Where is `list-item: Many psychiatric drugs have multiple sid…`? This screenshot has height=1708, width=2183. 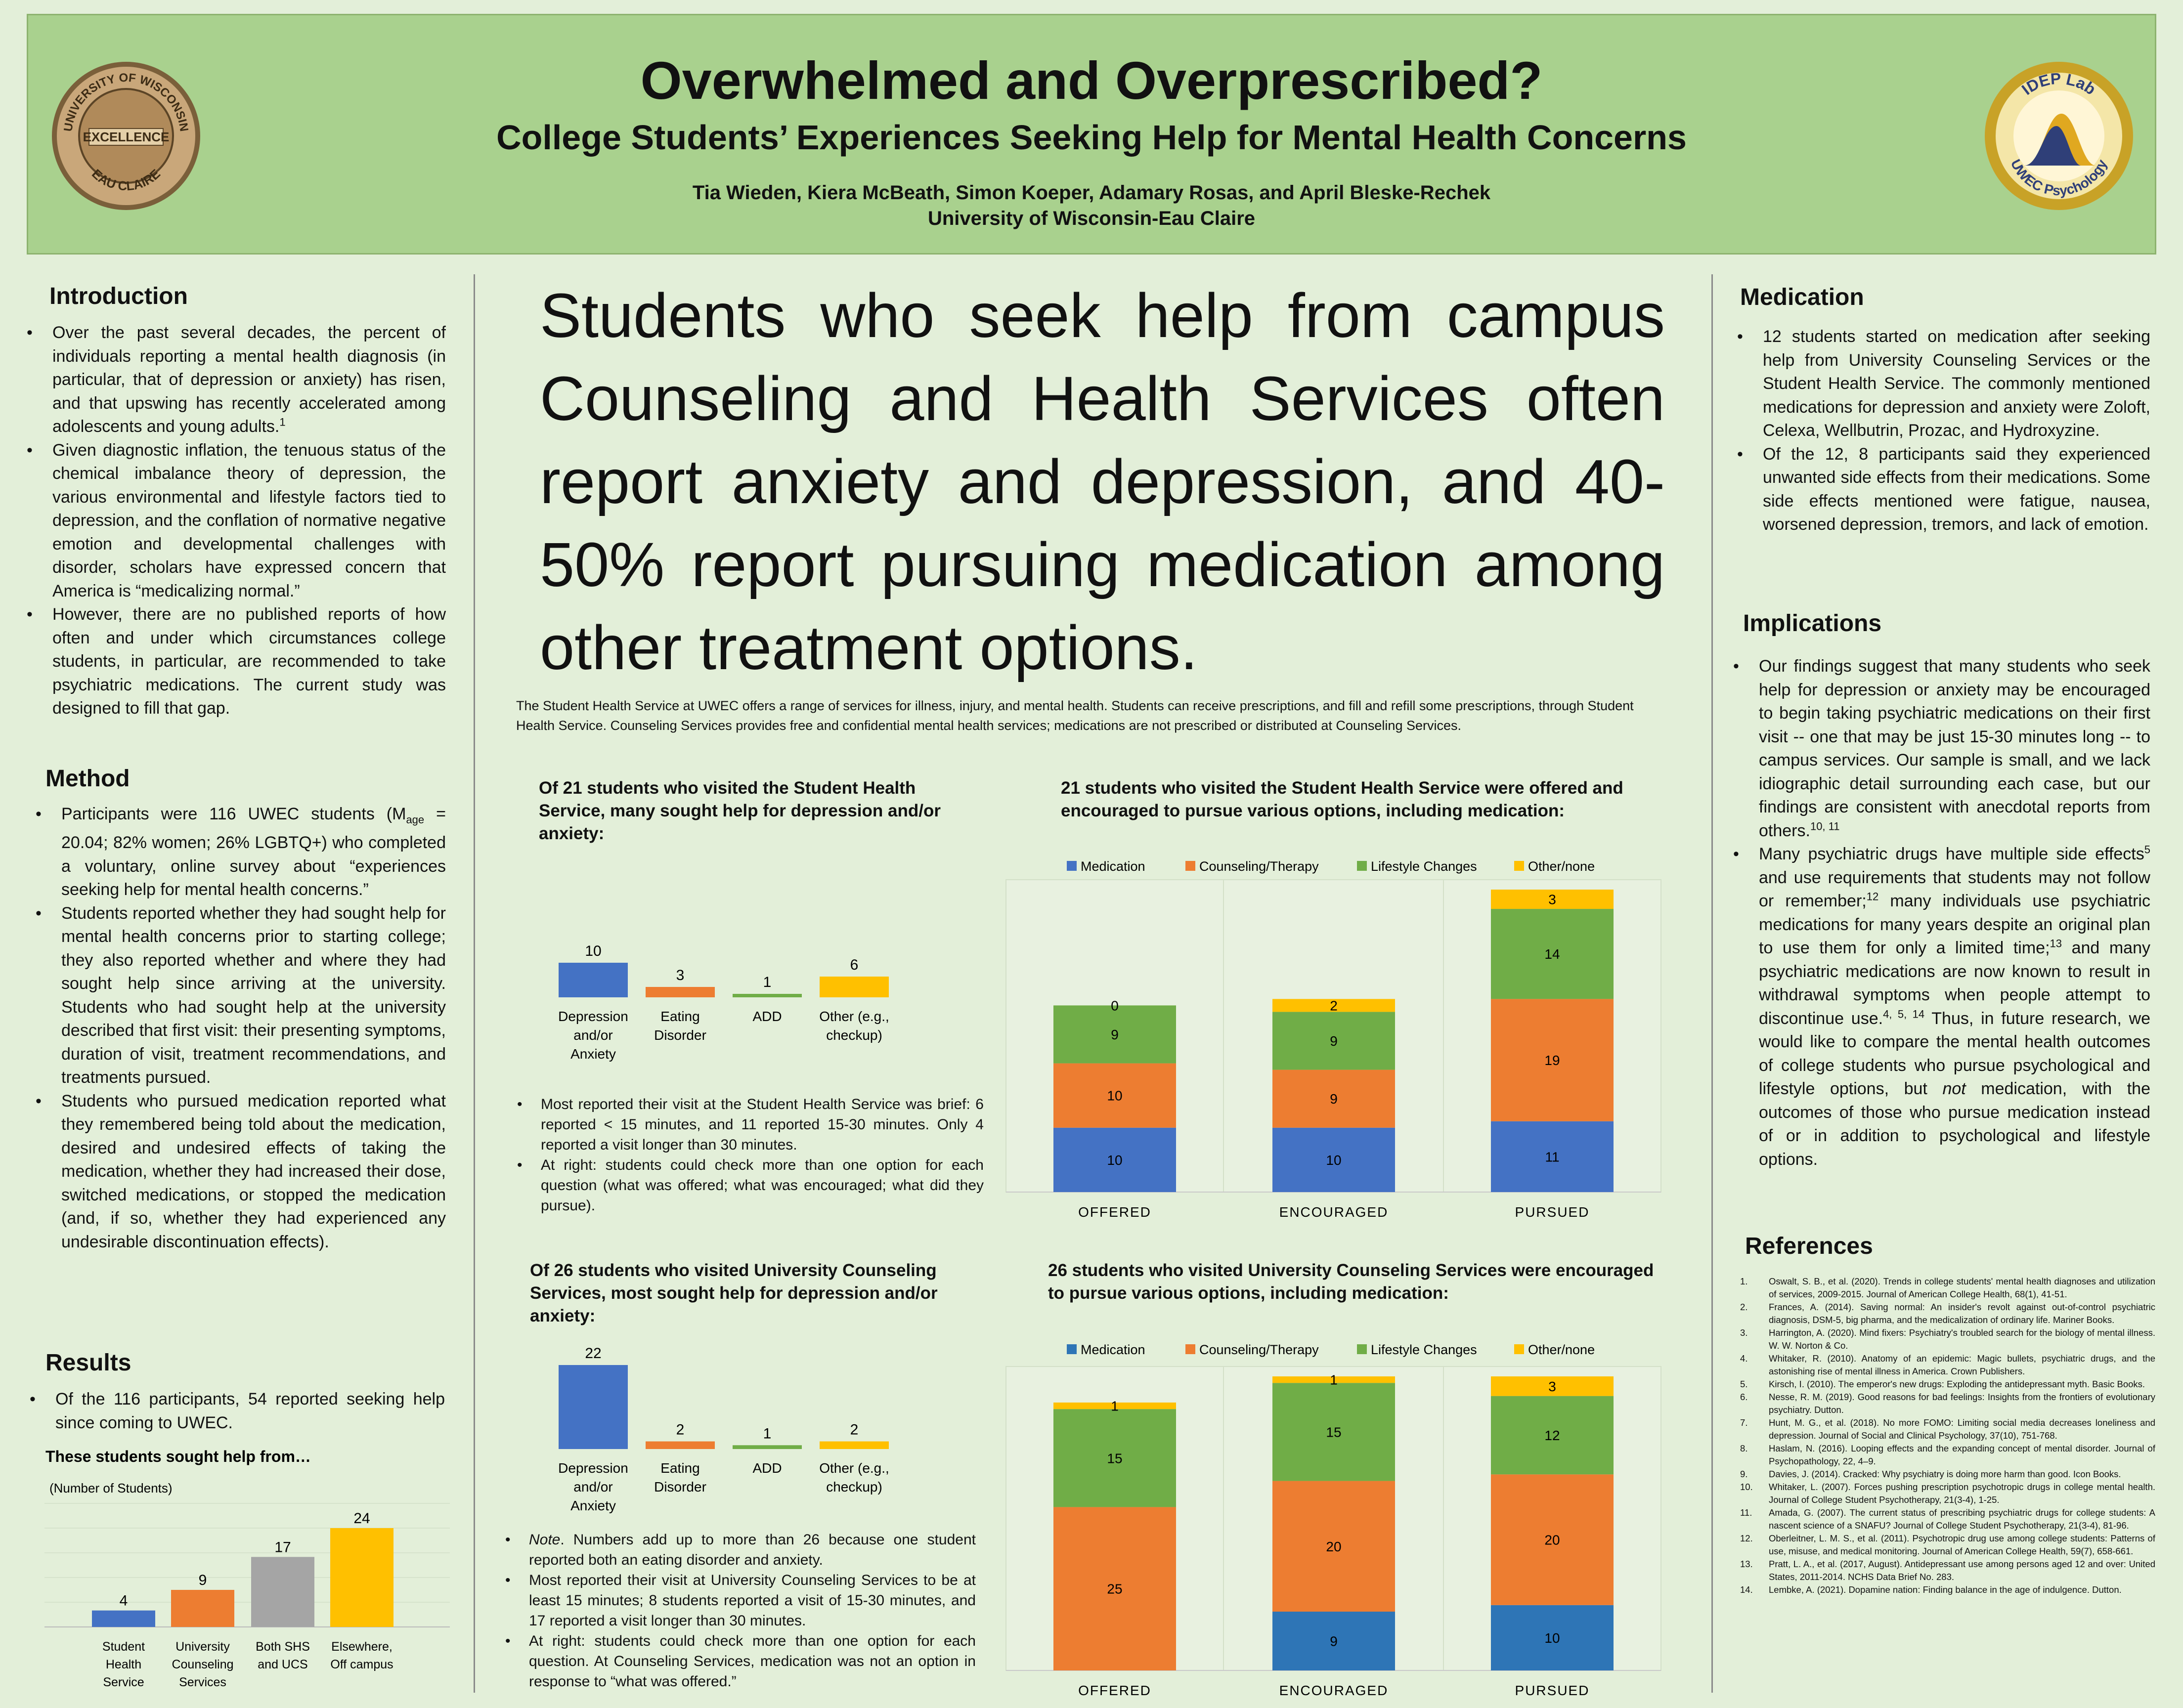 list-item: Many psychiatric drugs have multiple sid… is located at coordinates (1941, 1007).